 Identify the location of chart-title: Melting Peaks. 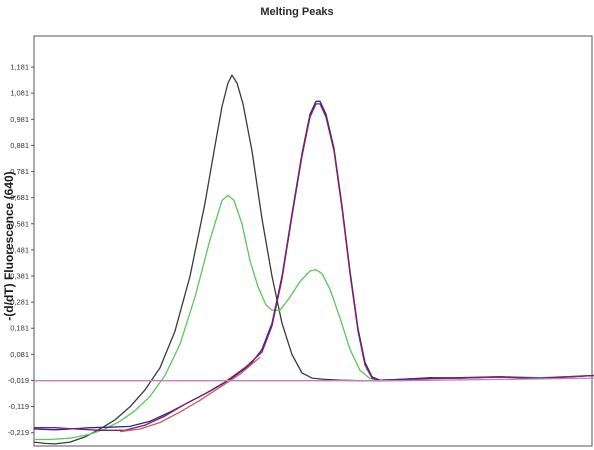
(297, 12).